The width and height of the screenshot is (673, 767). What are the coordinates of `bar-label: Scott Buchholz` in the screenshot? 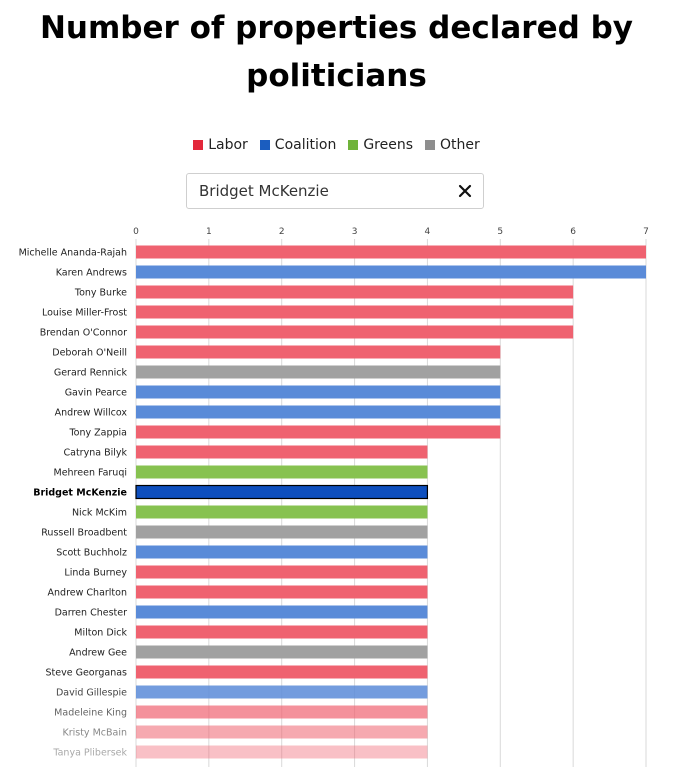 It's located at (91, 553).